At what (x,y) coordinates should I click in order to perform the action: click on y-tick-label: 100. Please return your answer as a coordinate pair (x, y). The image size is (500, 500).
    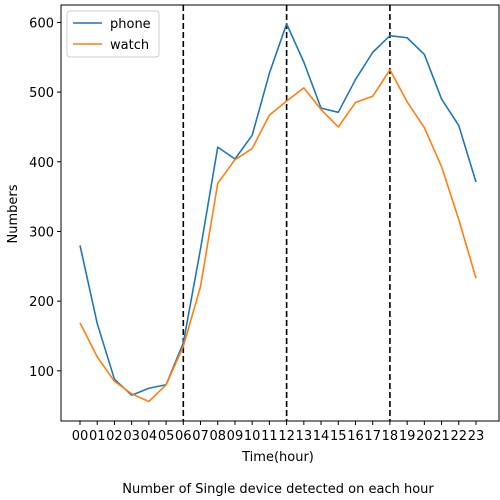
    Looking at the image, I should click on (41, 372).